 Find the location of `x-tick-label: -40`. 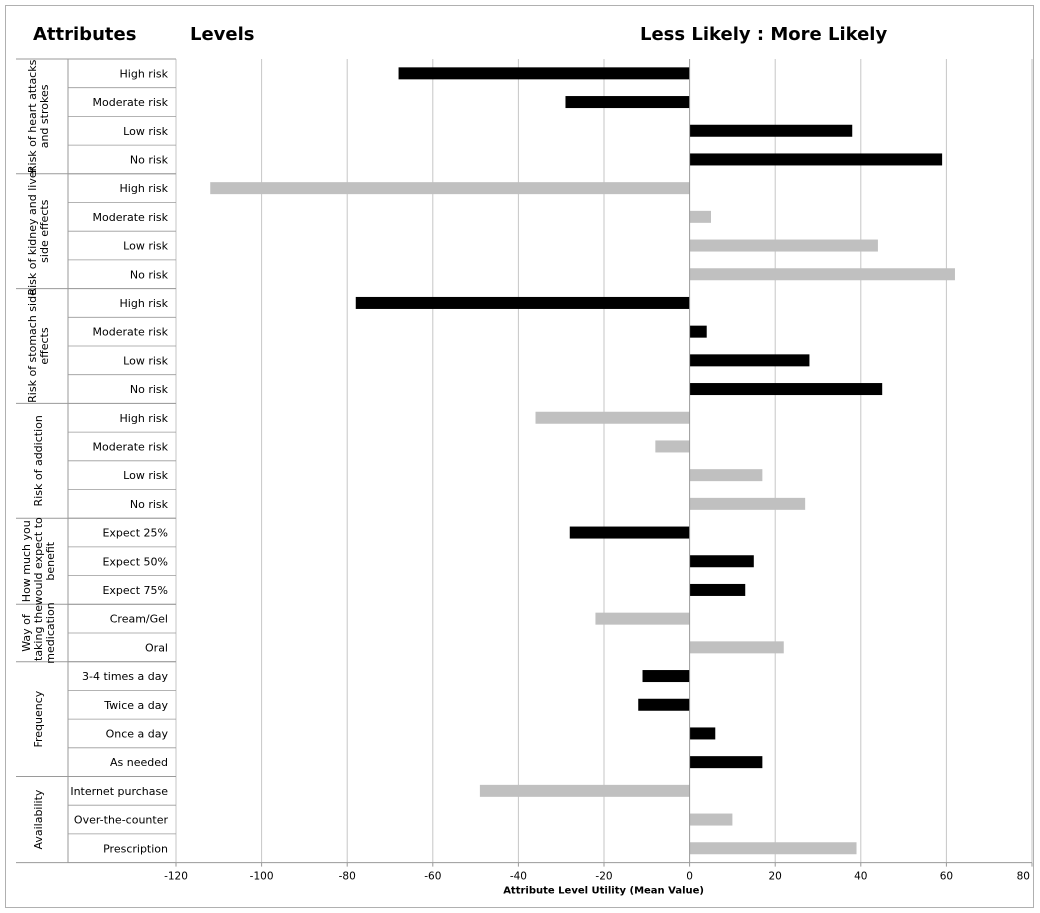

x-tick-label: -40 is located at coordinates (518, 877).